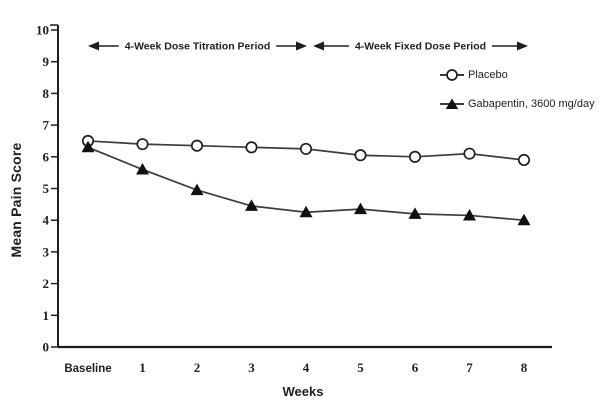 The width and height of the screenshot is (616, 418). Describe the element at coordinates (452, 103) in the screenshot. I see `filled-triangle-marker-icon` at that location.